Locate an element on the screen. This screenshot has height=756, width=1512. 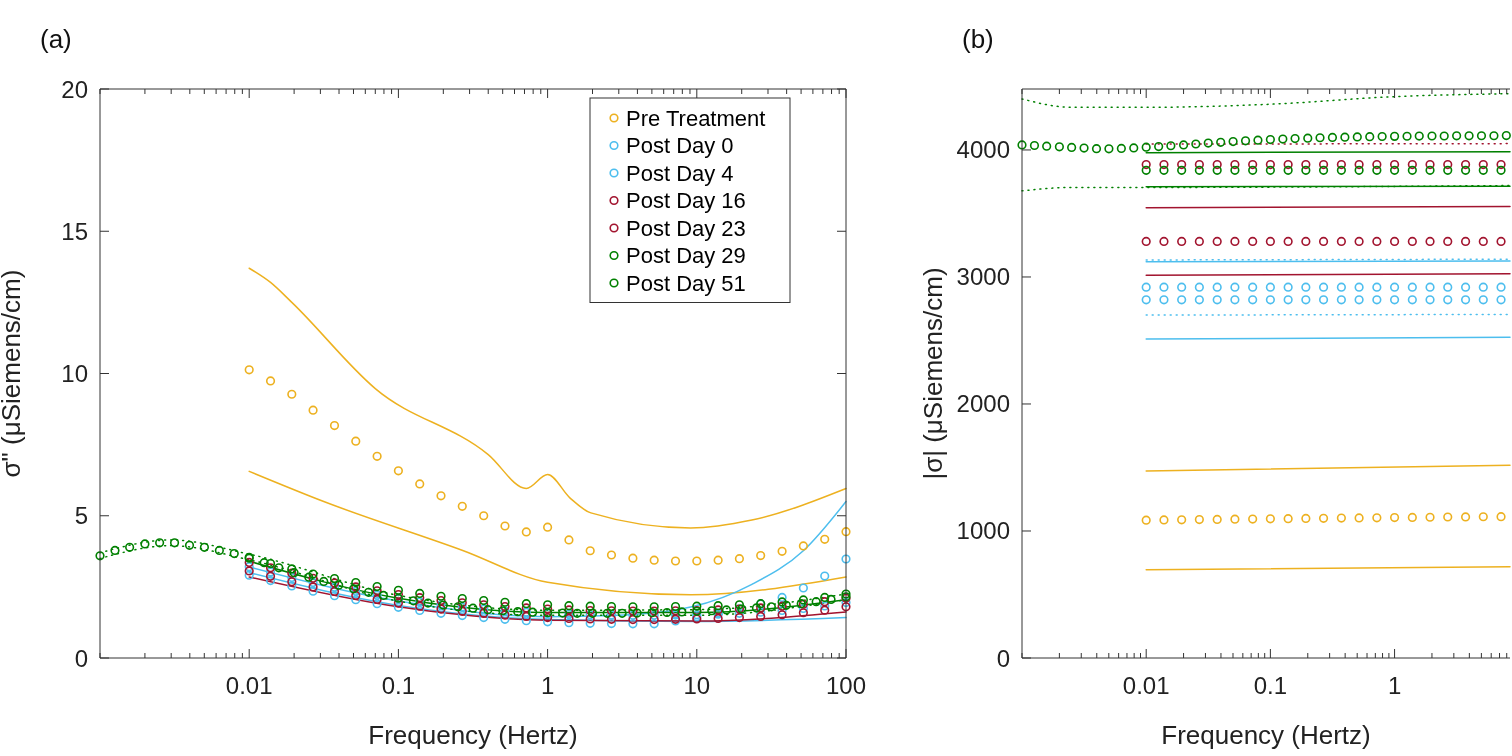
legend-label: Post Day 23 is located at coordinates (686, 228).